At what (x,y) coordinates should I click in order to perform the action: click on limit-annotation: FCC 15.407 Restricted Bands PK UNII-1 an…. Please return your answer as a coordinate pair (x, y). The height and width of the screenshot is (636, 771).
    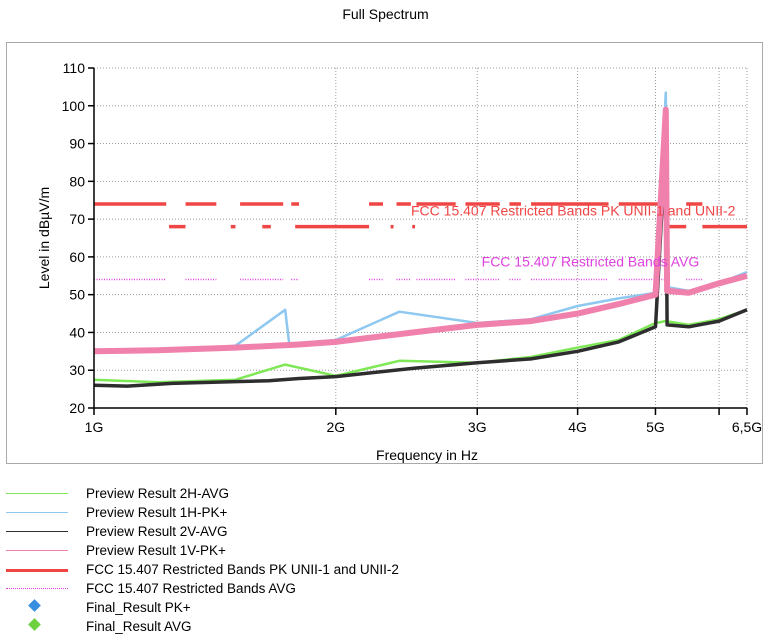
    Looking at the image, I should click on (573, 210).